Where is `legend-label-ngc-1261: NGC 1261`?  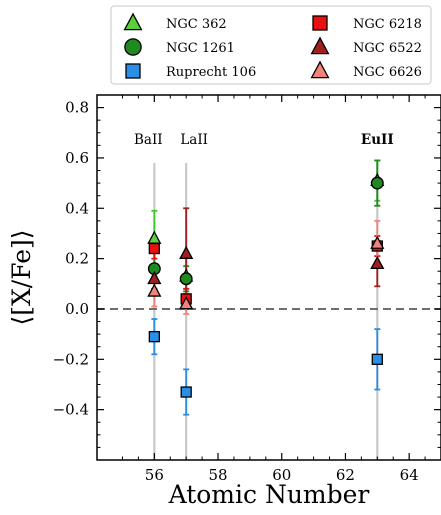 legend-label-ngc-1261: NGC 1261 is located at coordinates (200, 48).